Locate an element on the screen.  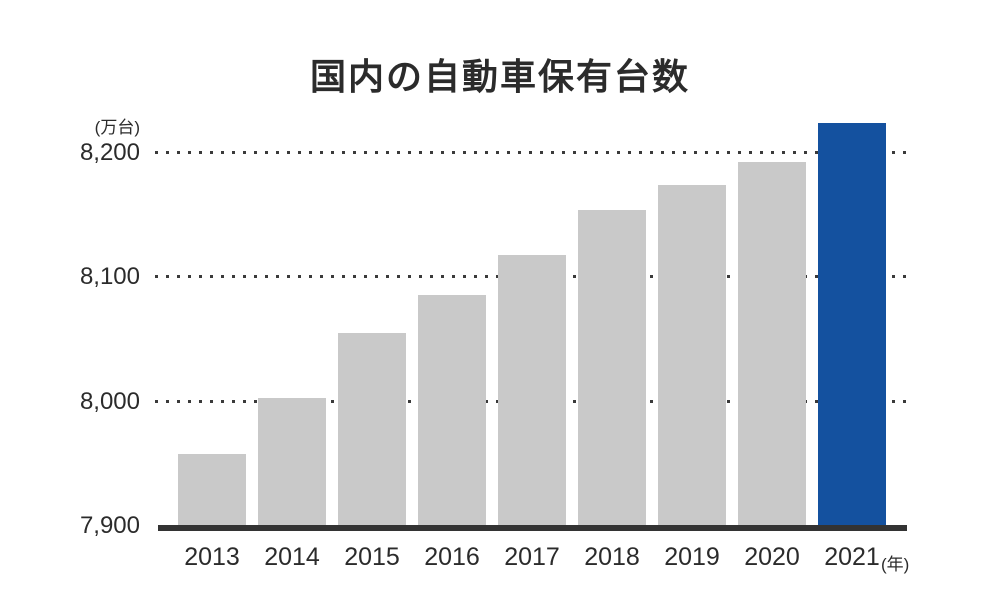
bar-2018 is located at coordinates (612, 369).